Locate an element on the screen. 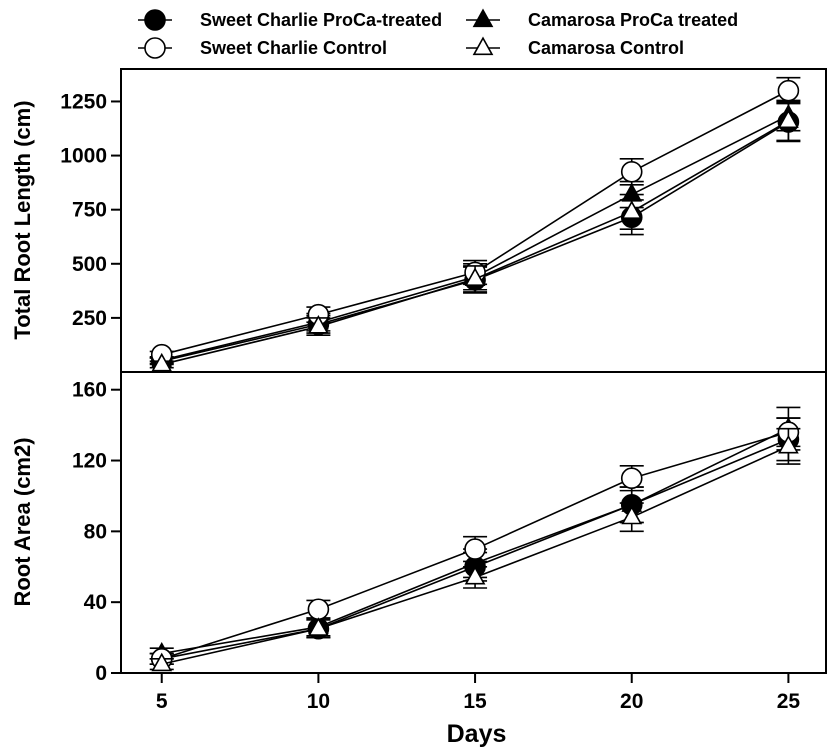 Image resolution: width=827 pixels, height=749 pixels. legend-label: Camarosa ProCa treated is located at coordinates (633, 20).